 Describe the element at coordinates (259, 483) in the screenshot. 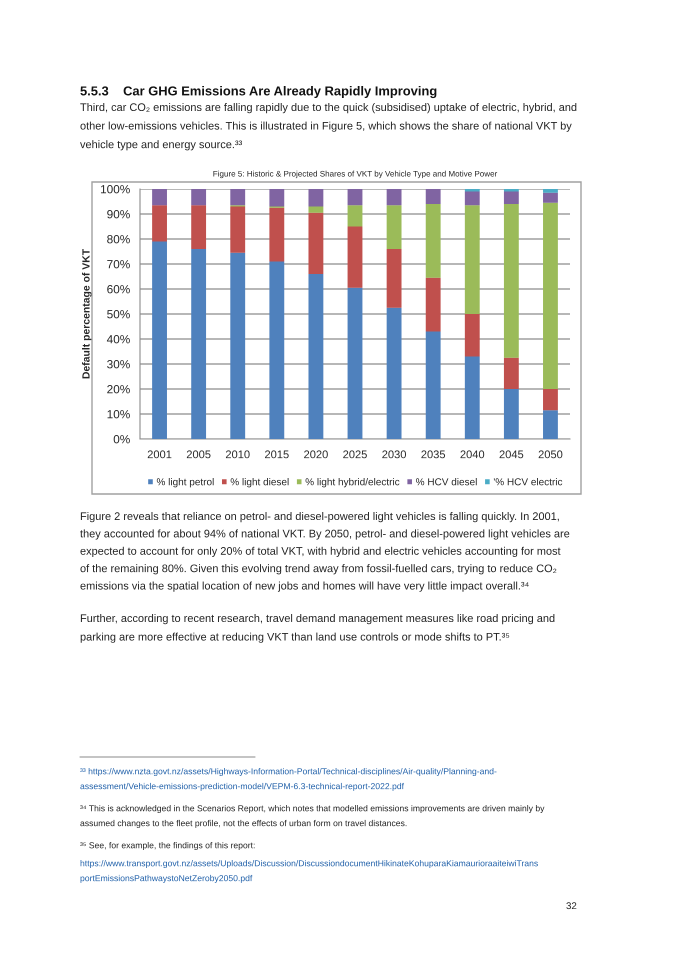

I see `legend-label: % light diesel` at that location.